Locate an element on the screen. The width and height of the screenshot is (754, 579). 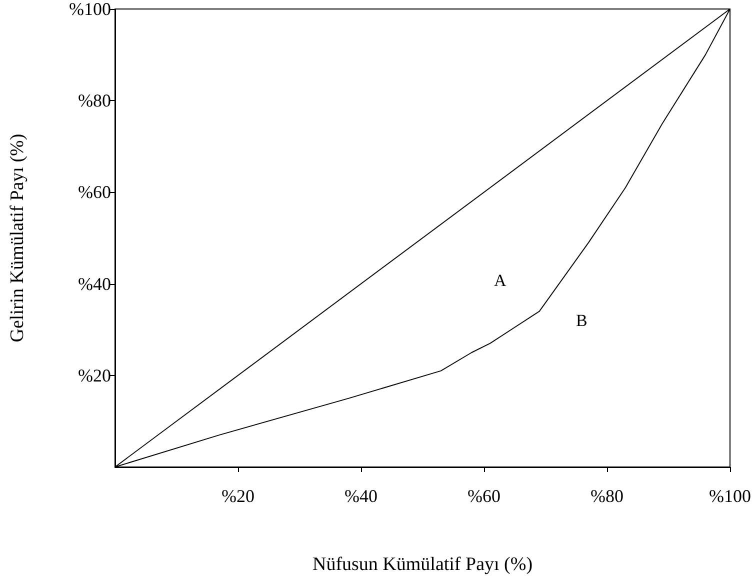
y-tick-label: %100 is located at coordinates (90, 9).